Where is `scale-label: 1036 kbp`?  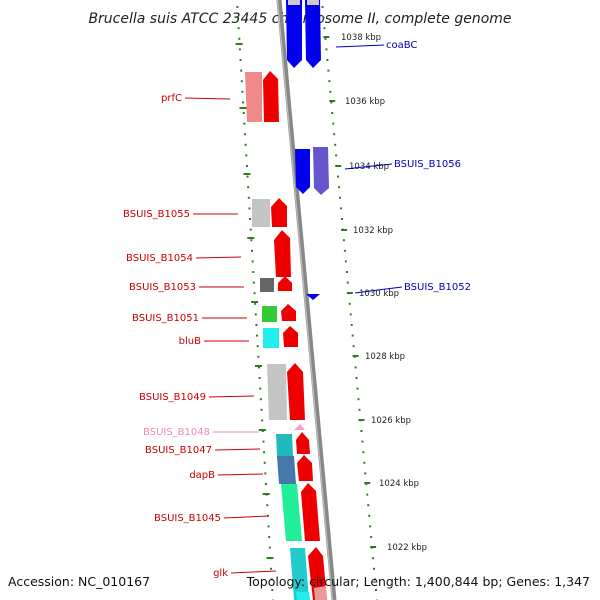
scale-label: 1036 kbp is located at coordinates (365, 102).